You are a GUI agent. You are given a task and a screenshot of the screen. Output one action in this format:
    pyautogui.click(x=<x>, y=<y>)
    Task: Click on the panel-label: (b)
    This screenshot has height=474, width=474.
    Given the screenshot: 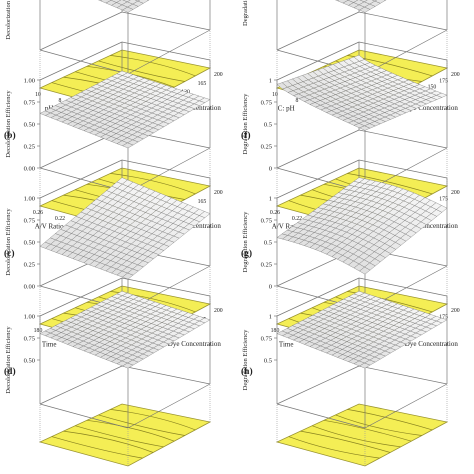 What is the action you would take?
    pyautogui.click(x=10, y=135)
    